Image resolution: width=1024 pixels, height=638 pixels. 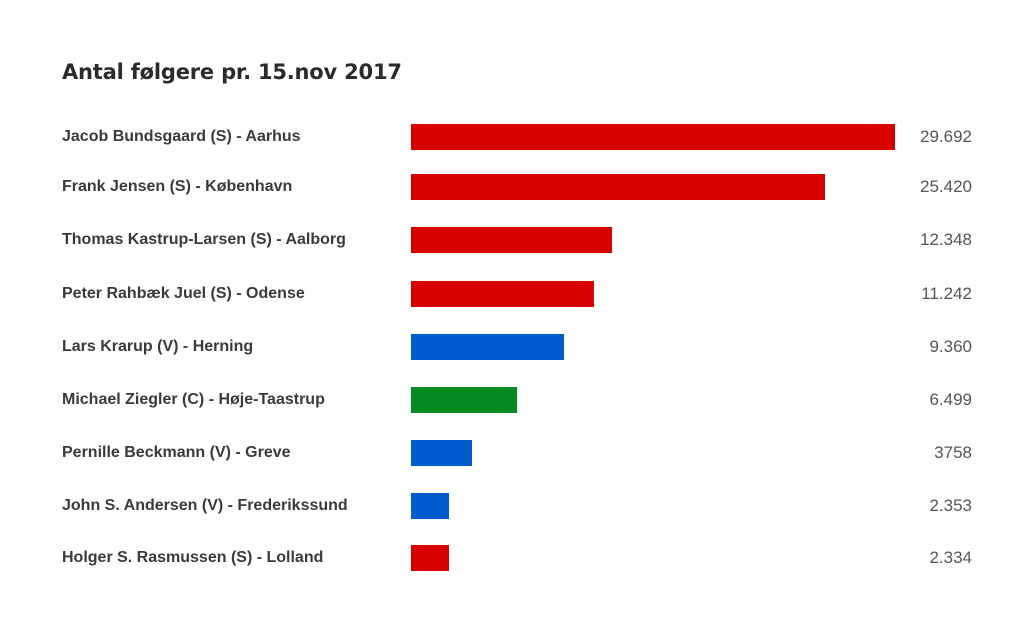 What do you see at coordinates (158, 346) in the screenshot?
I see `category-label: Lars Krarup (V) - Herning` at bounding box center [158, 346].